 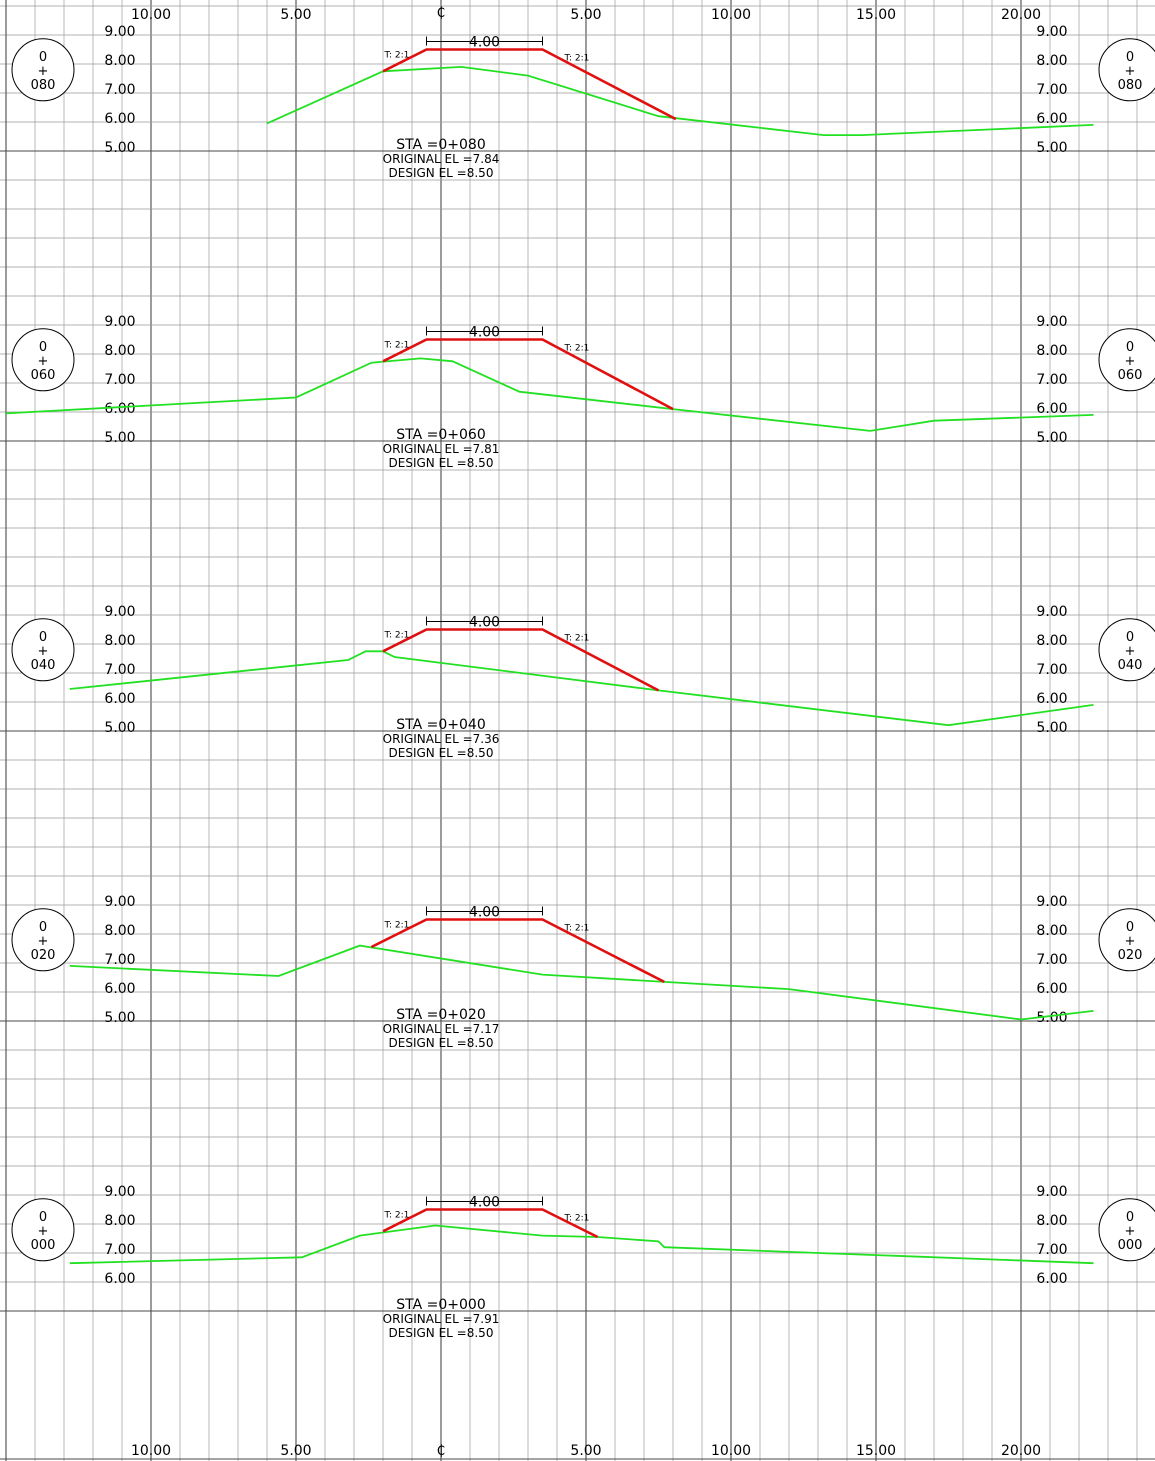 What do you see at coordinates (731, 1451) in the screenshot?
I see `bottom-axis-label: 10.00` at bounding box center [731, 1451].